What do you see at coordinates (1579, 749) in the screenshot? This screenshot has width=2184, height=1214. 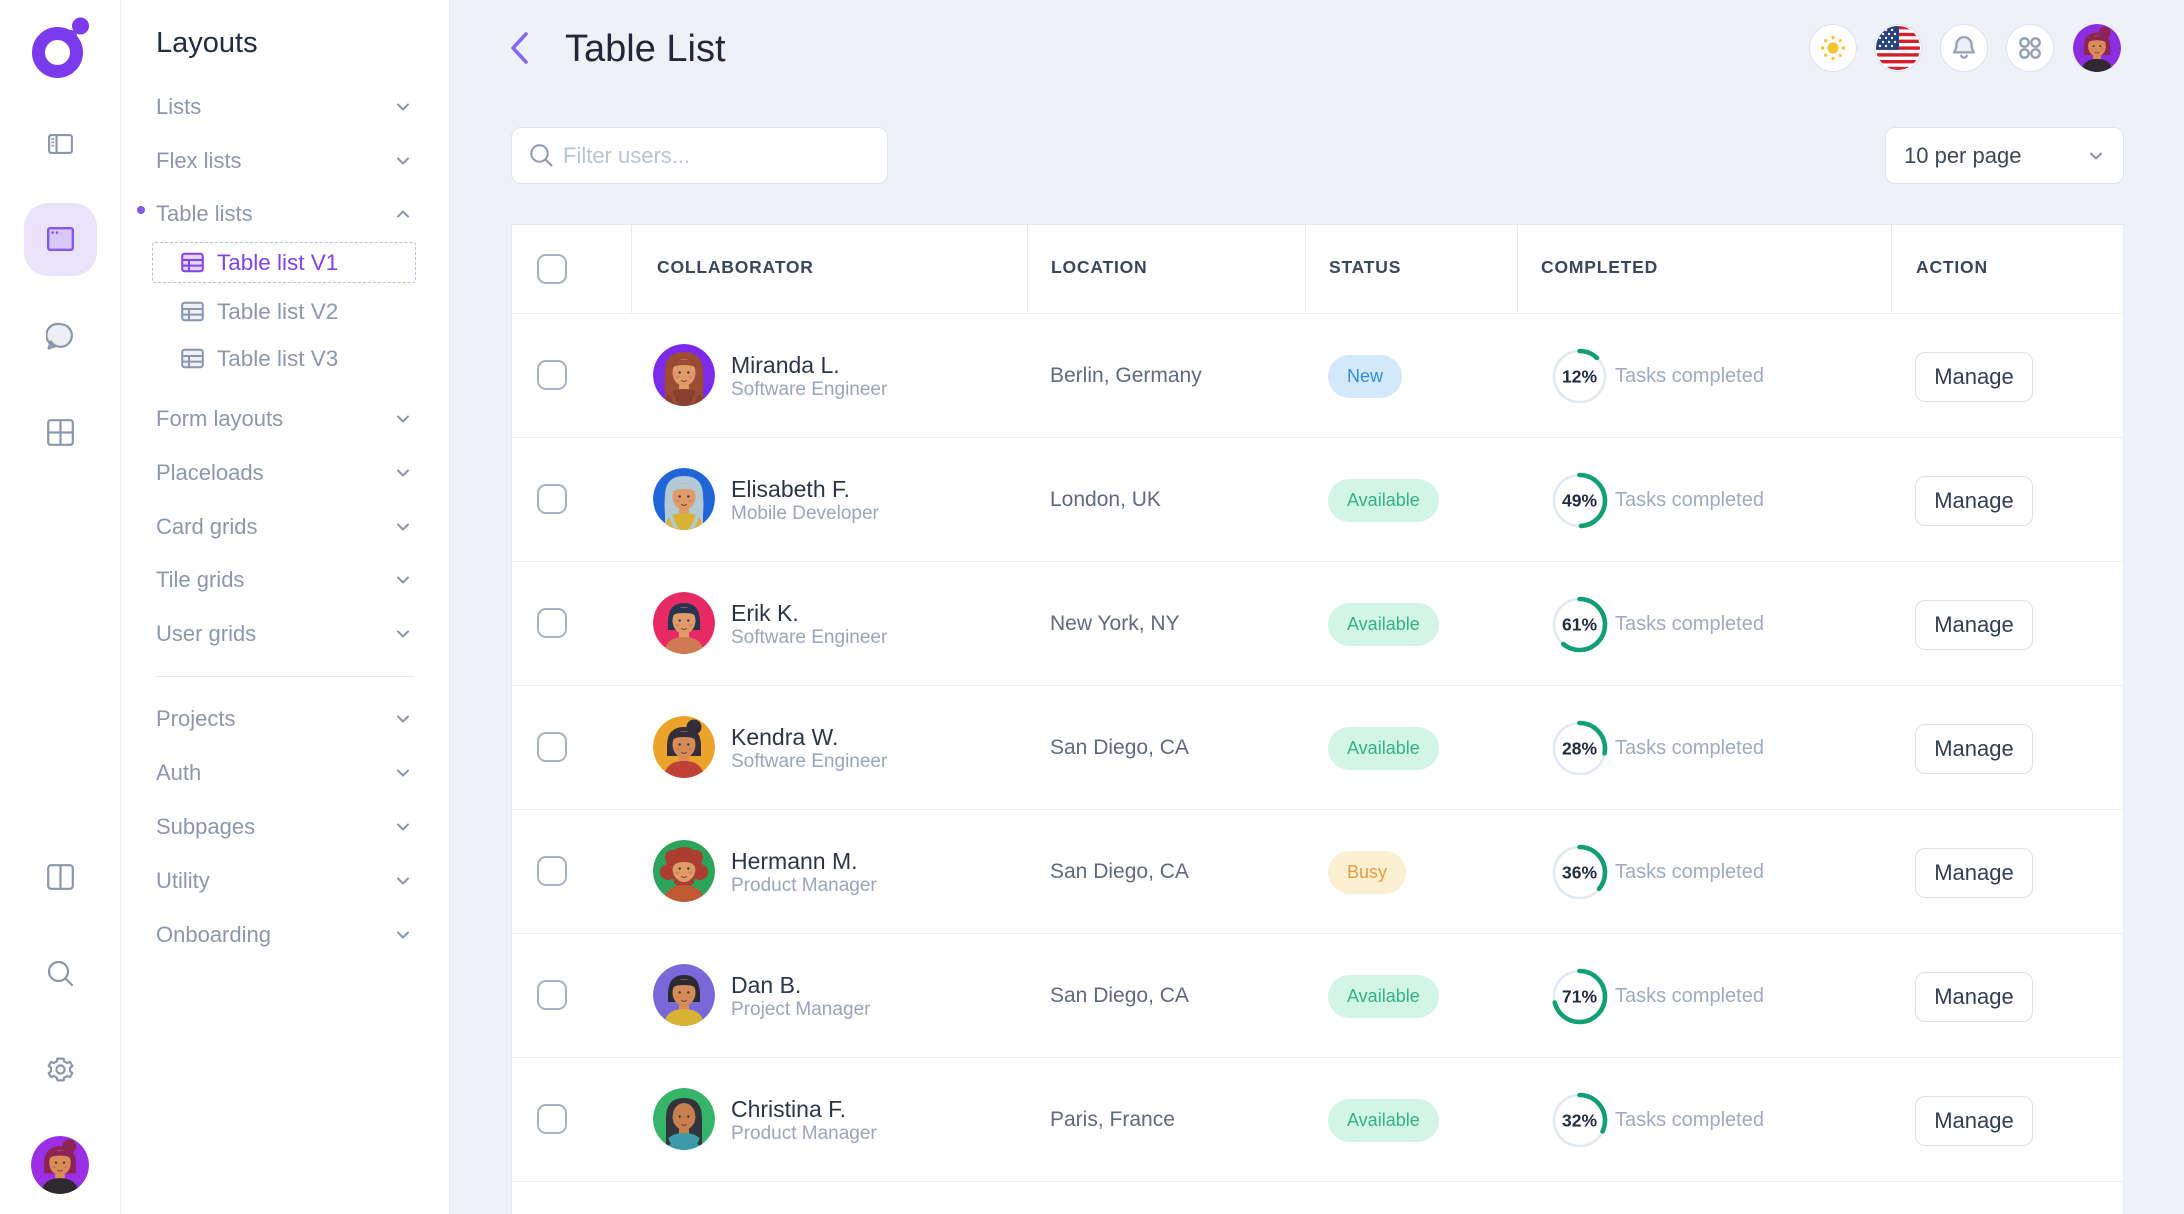 I see `svg-text: 28%` at bounding box center [1579, 749].